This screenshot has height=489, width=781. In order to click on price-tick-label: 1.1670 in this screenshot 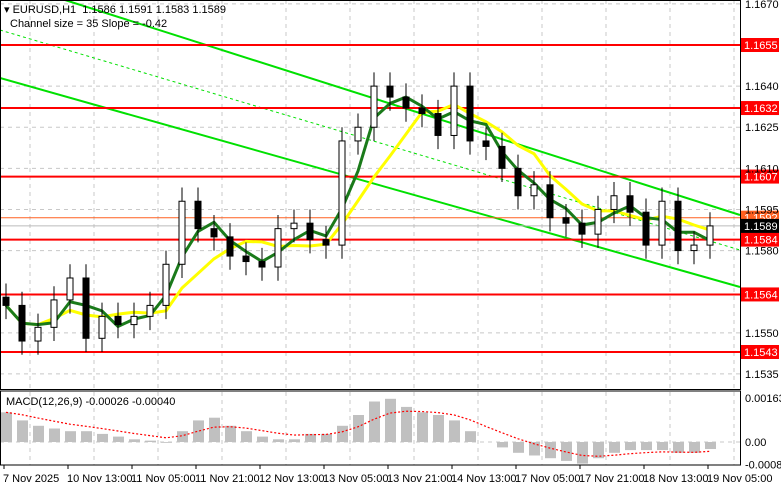, I will do `click(762, 5)`.